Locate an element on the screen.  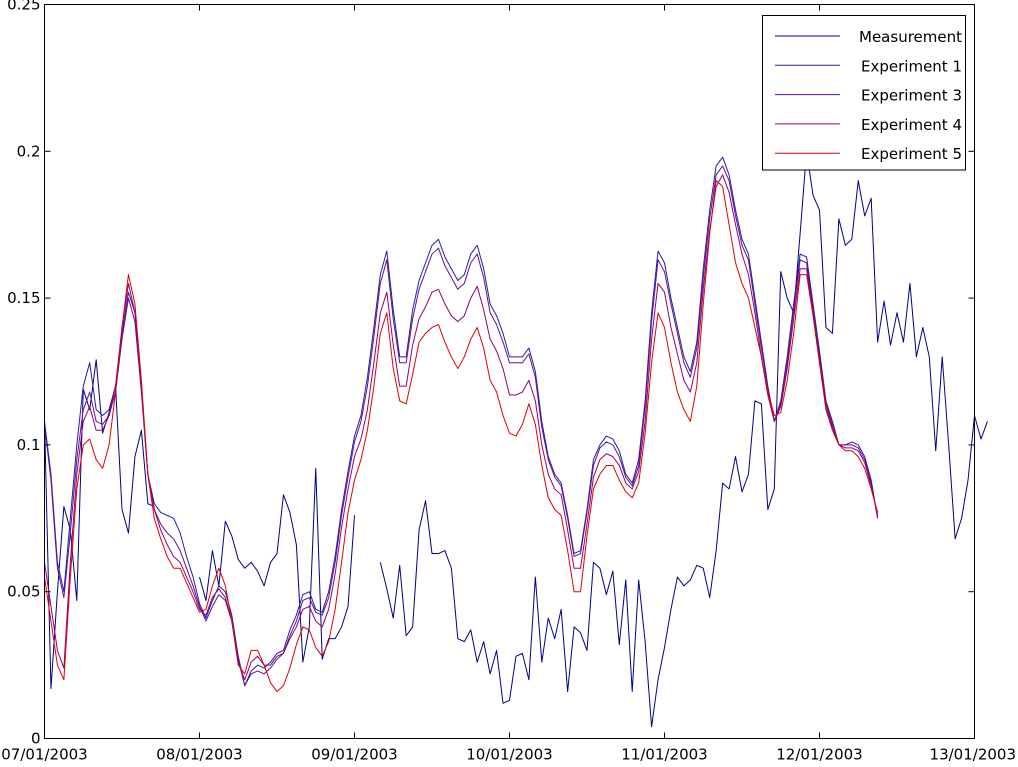
legend-label-experiment-3: Experiment 3 is located at coordinates (911, 96).